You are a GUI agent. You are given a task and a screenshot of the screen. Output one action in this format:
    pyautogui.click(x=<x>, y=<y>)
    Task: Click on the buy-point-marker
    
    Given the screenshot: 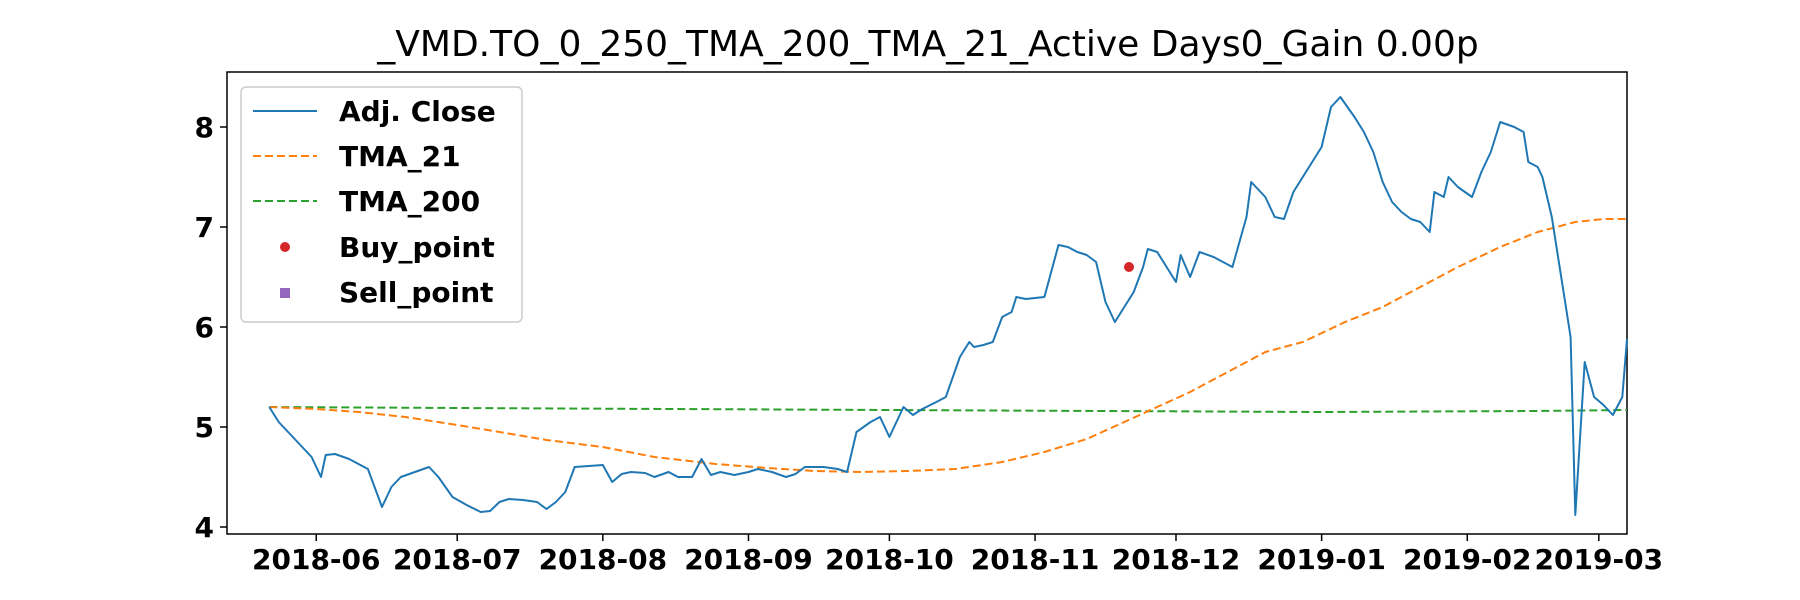 What is the action you would take?
    pyautogui.click(x=1129, y=267)
    